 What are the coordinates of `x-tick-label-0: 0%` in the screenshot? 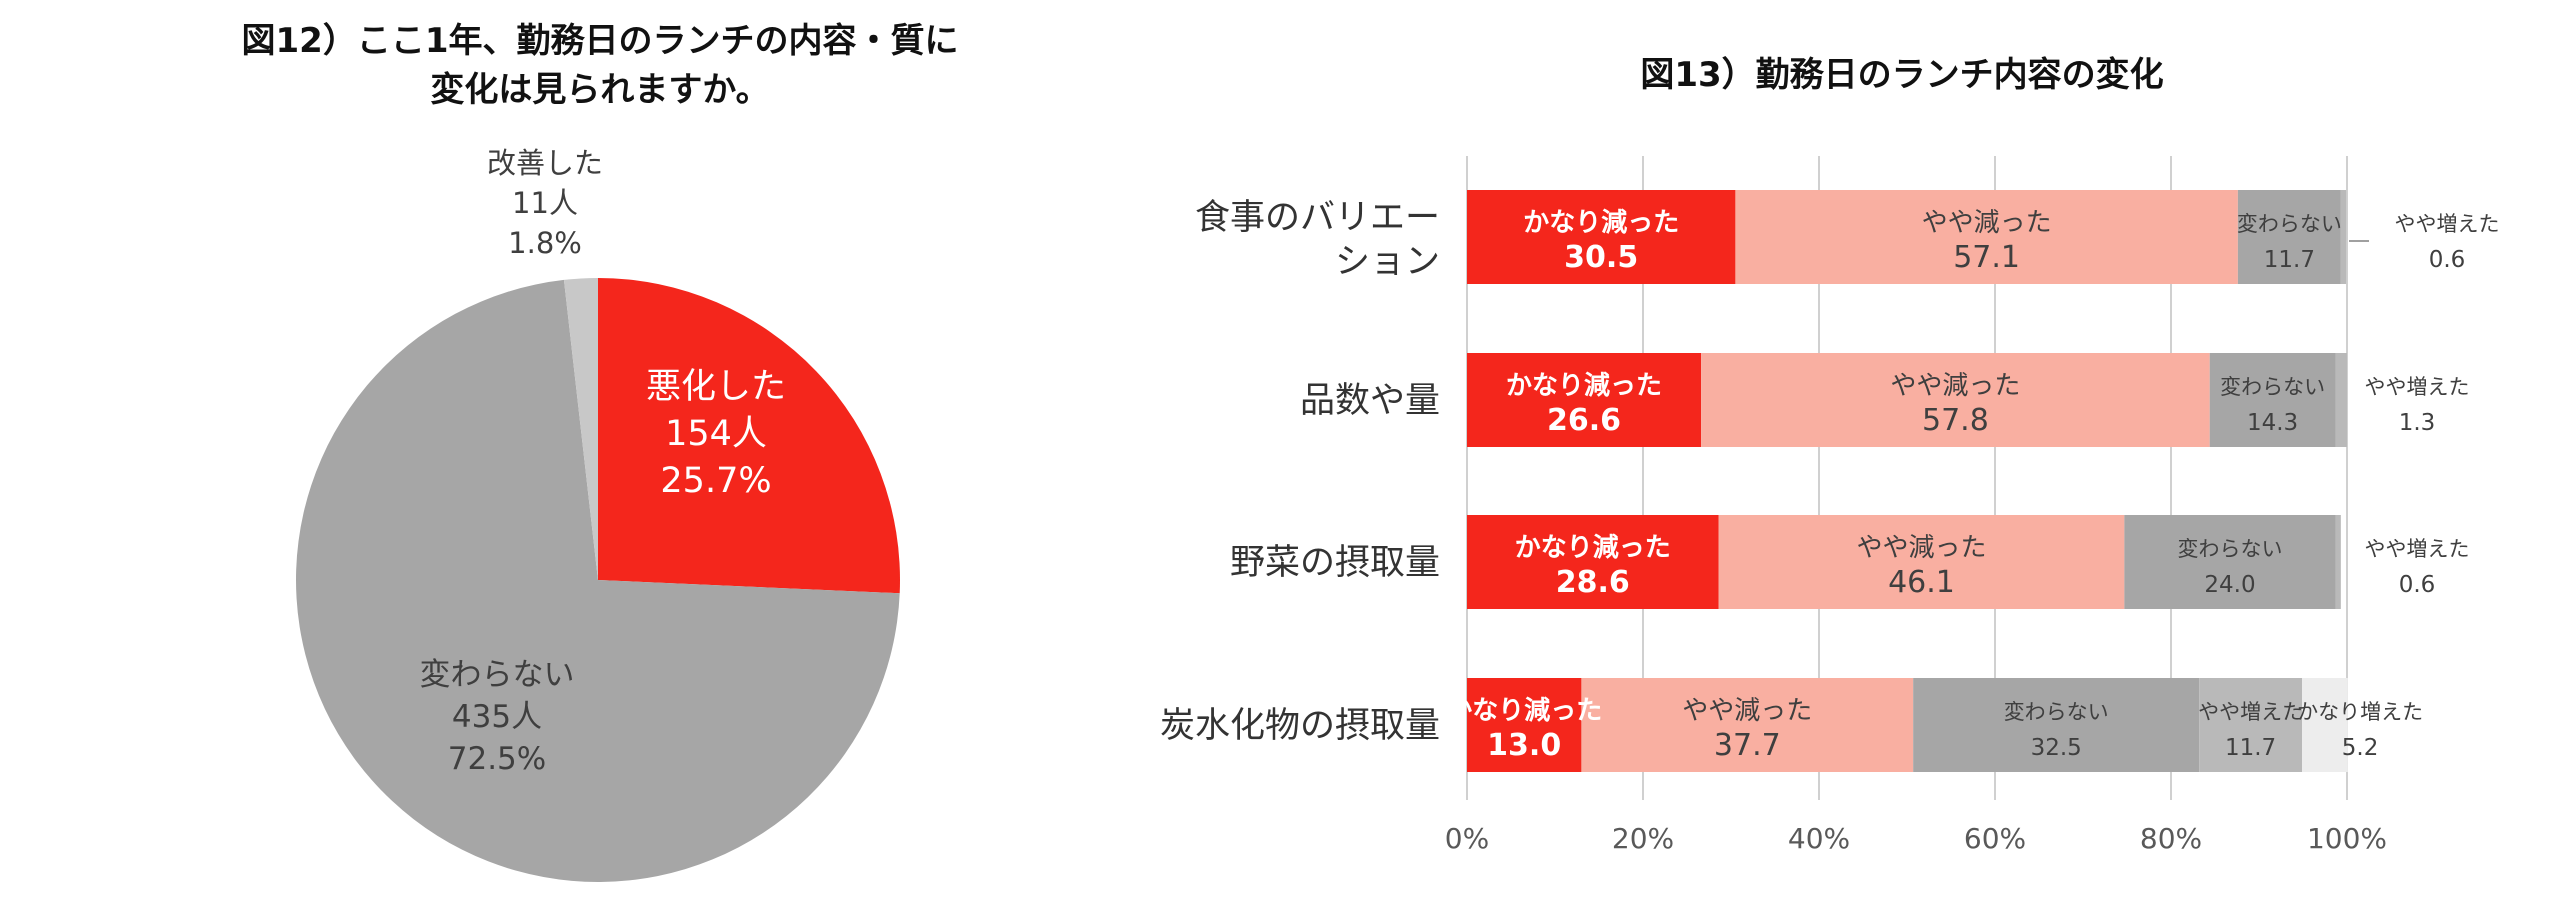 It's located at (1467, 838).